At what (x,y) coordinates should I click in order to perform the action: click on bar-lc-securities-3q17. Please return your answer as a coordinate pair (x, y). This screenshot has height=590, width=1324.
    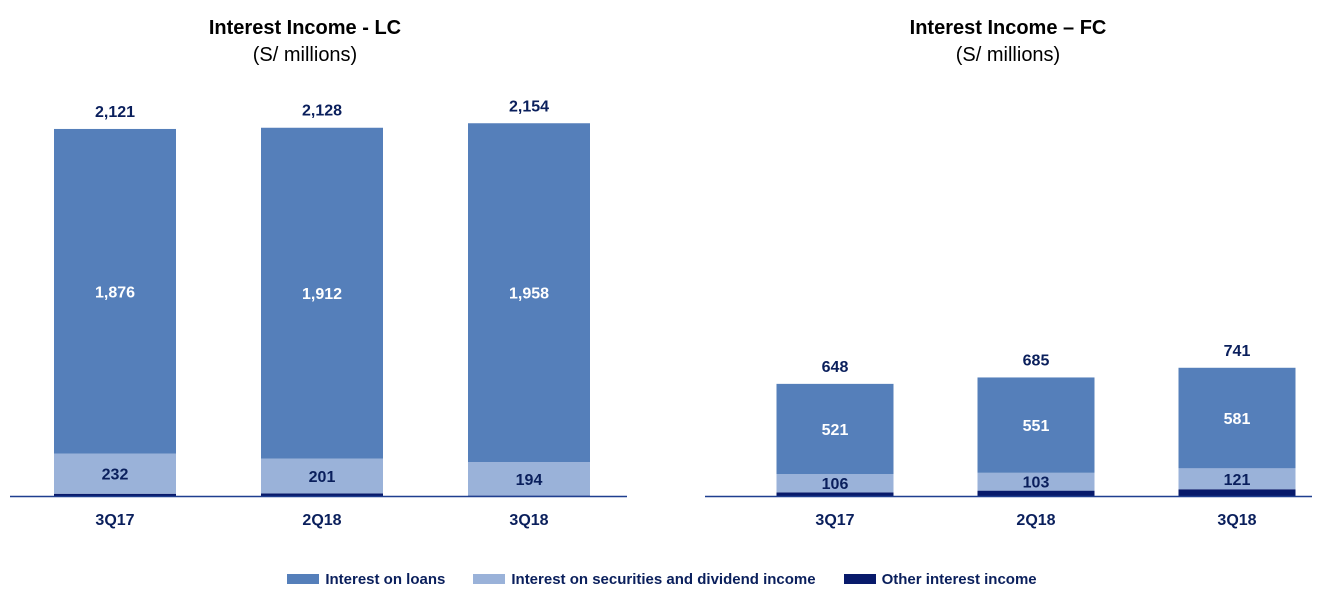
    Looking at the image, I should click on (115, 473).